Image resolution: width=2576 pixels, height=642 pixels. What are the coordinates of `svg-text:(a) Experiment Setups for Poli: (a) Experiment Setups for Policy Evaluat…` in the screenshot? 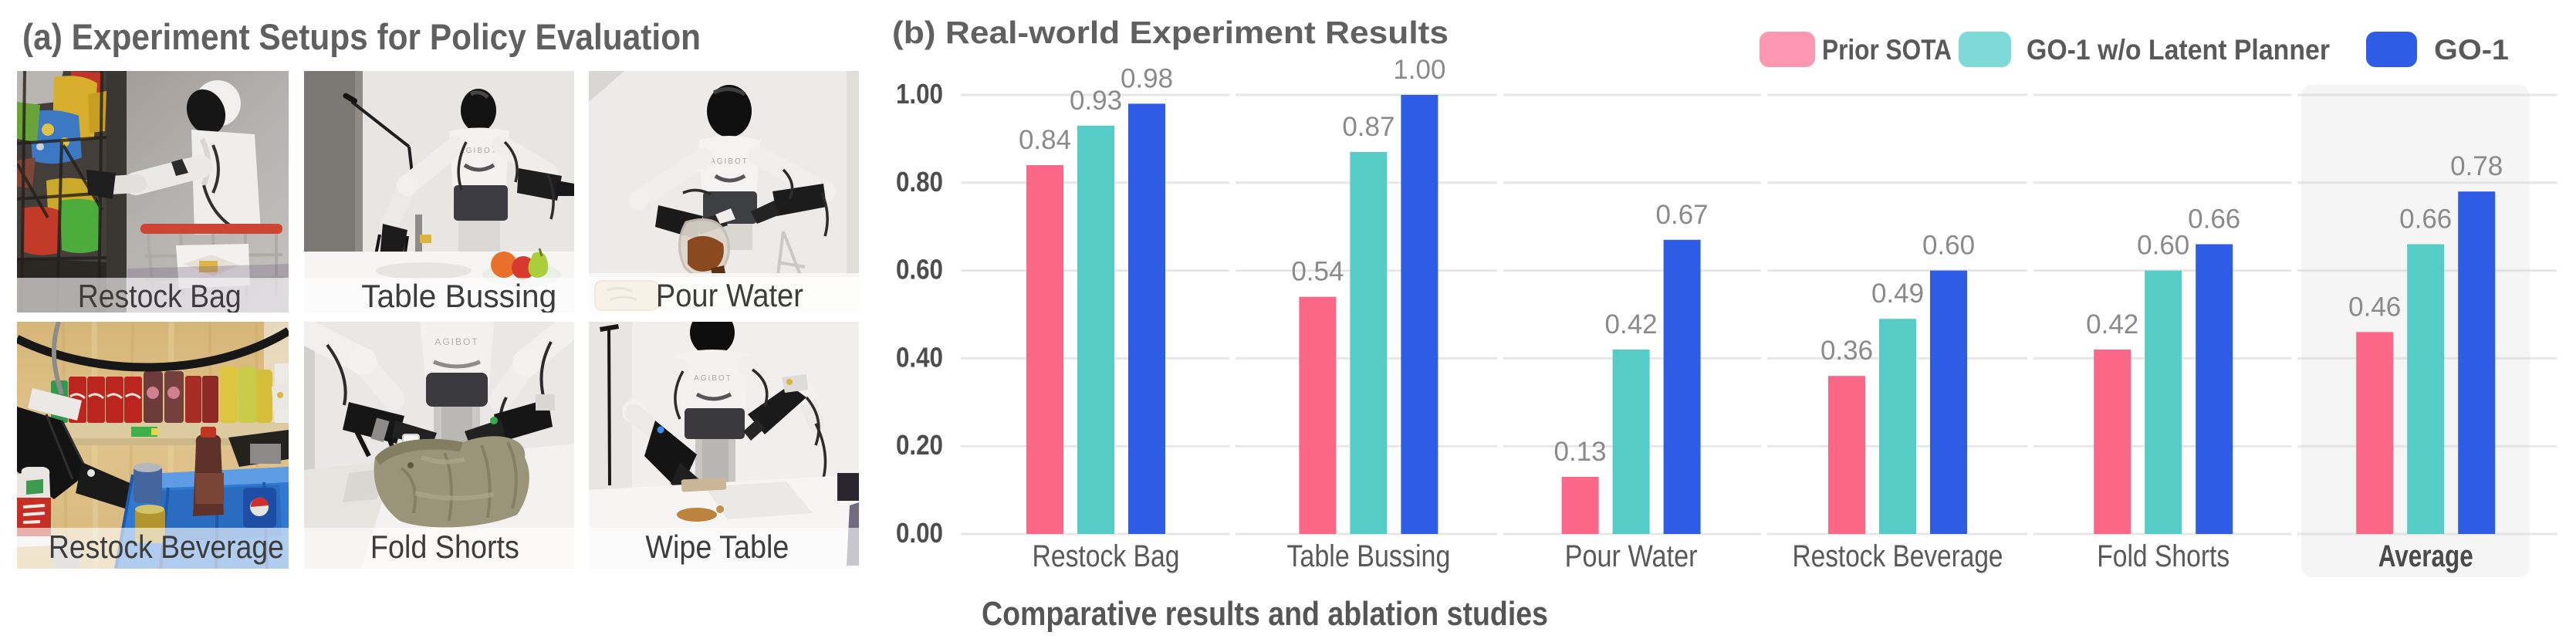 It's located at (361, 36).